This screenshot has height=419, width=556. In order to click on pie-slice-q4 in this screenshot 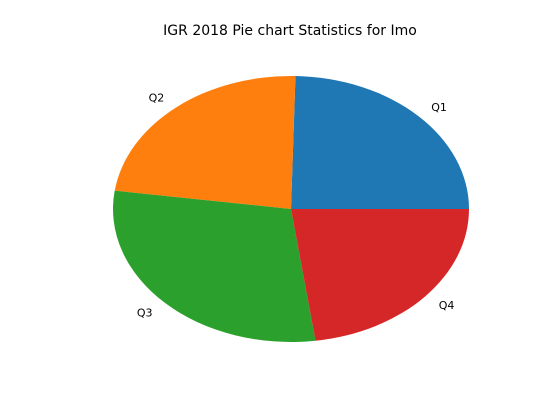, I will do `click(380, 275)`.